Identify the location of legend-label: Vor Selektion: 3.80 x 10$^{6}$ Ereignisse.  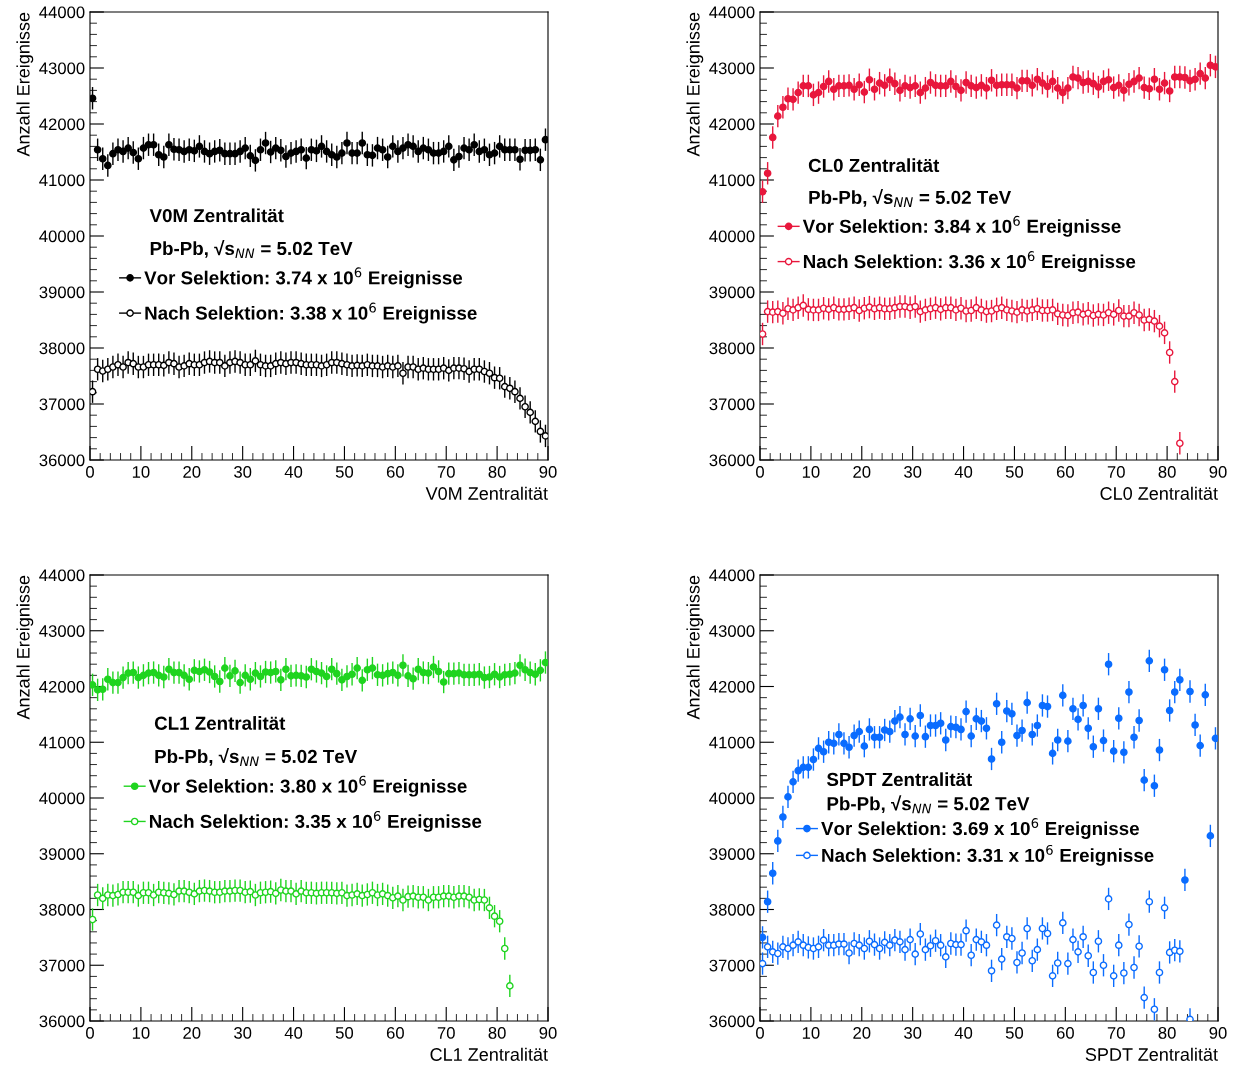
(307, 786).